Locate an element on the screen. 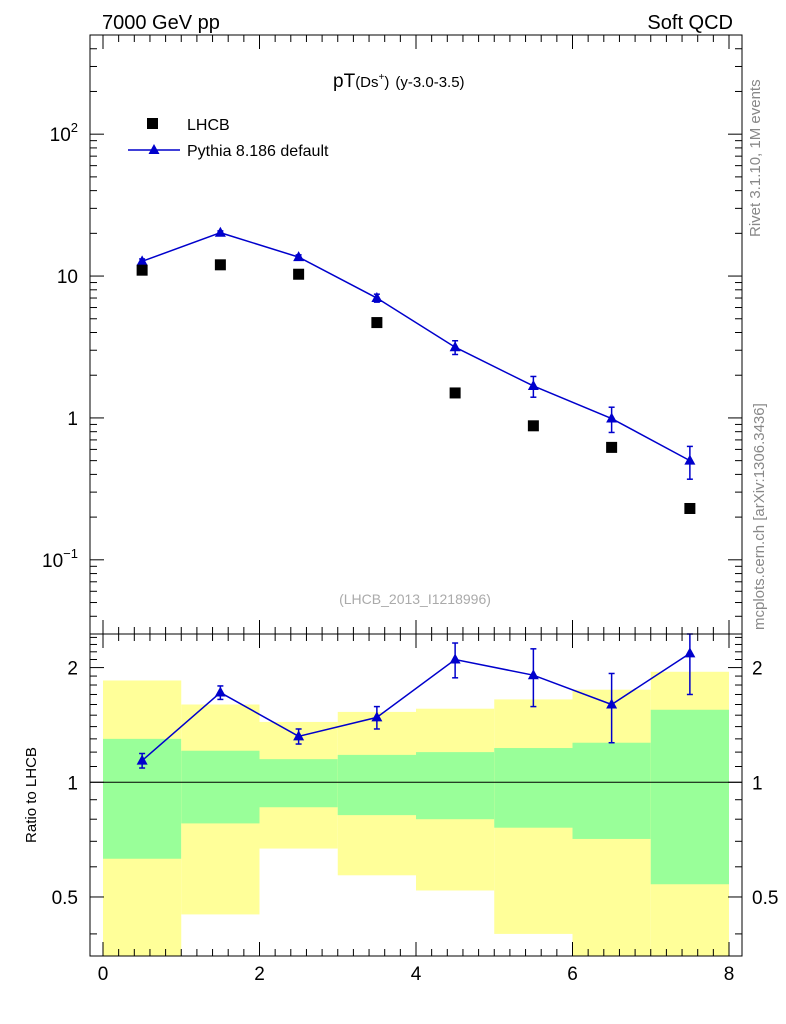 Image resolution: width=786 pixels, height=1024 pixels. x-tick-label: 6 is located at coordinates (572, 974).